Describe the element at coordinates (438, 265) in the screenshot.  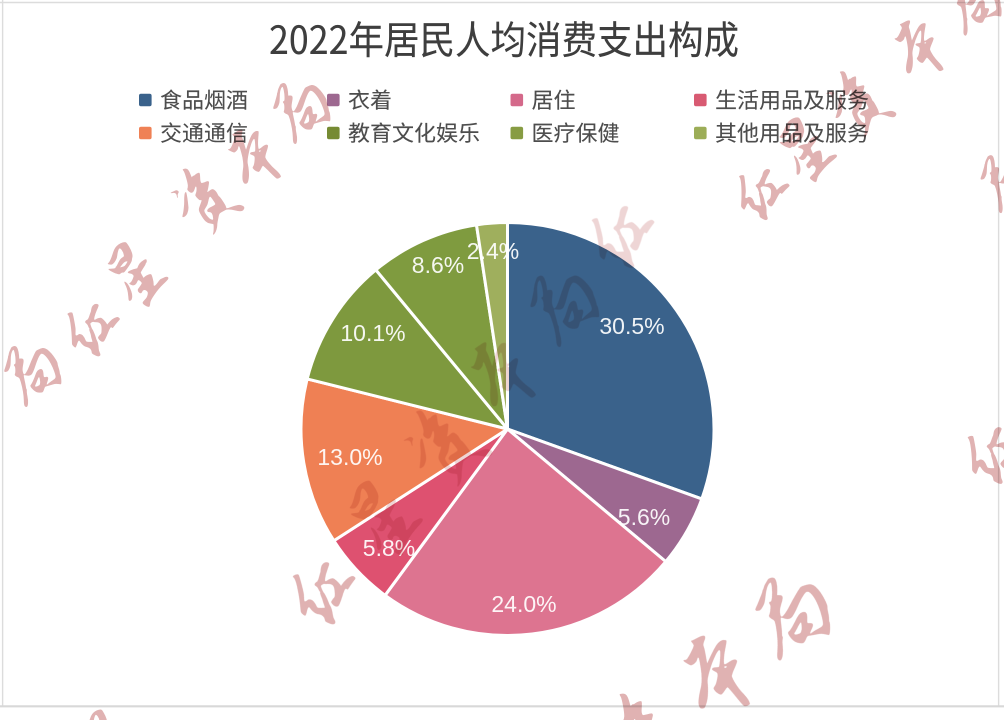
I see `svg-text: 8.6%` at that location.